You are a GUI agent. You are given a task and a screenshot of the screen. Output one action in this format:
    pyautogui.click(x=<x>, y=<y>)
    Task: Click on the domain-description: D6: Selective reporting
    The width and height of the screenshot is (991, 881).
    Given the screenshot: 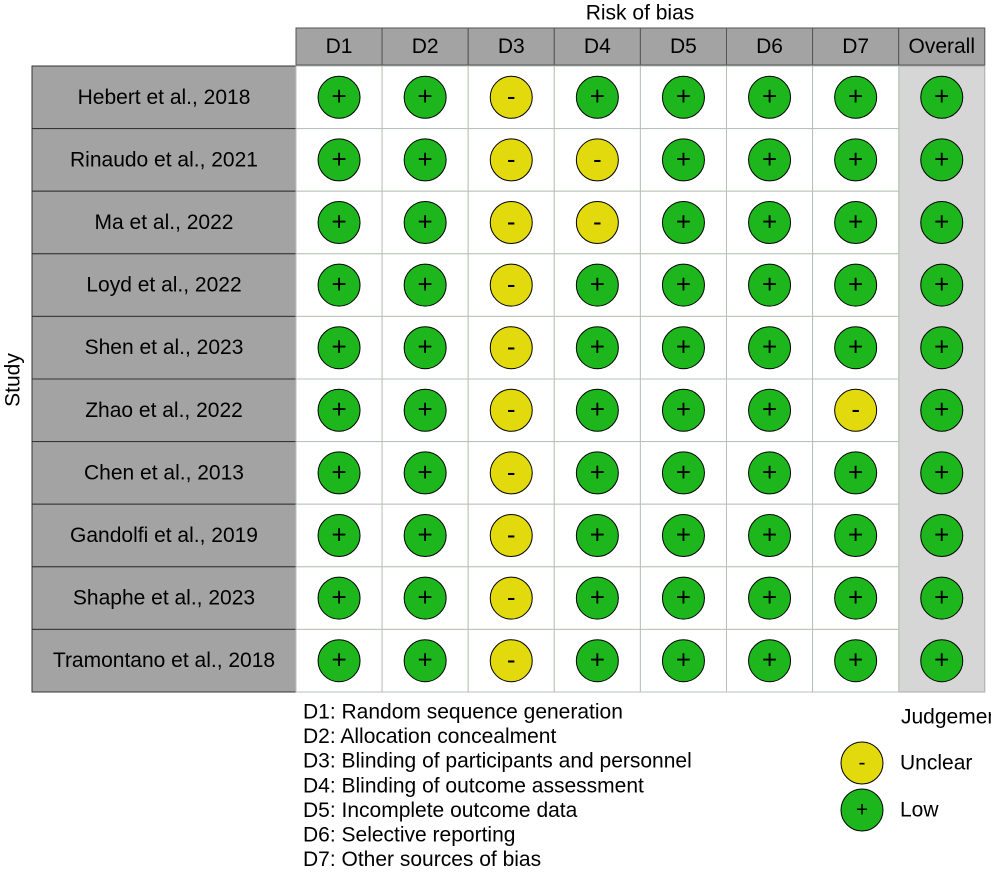 What is the action you would take?
    pyautogui.click(x=409, y=835)
    